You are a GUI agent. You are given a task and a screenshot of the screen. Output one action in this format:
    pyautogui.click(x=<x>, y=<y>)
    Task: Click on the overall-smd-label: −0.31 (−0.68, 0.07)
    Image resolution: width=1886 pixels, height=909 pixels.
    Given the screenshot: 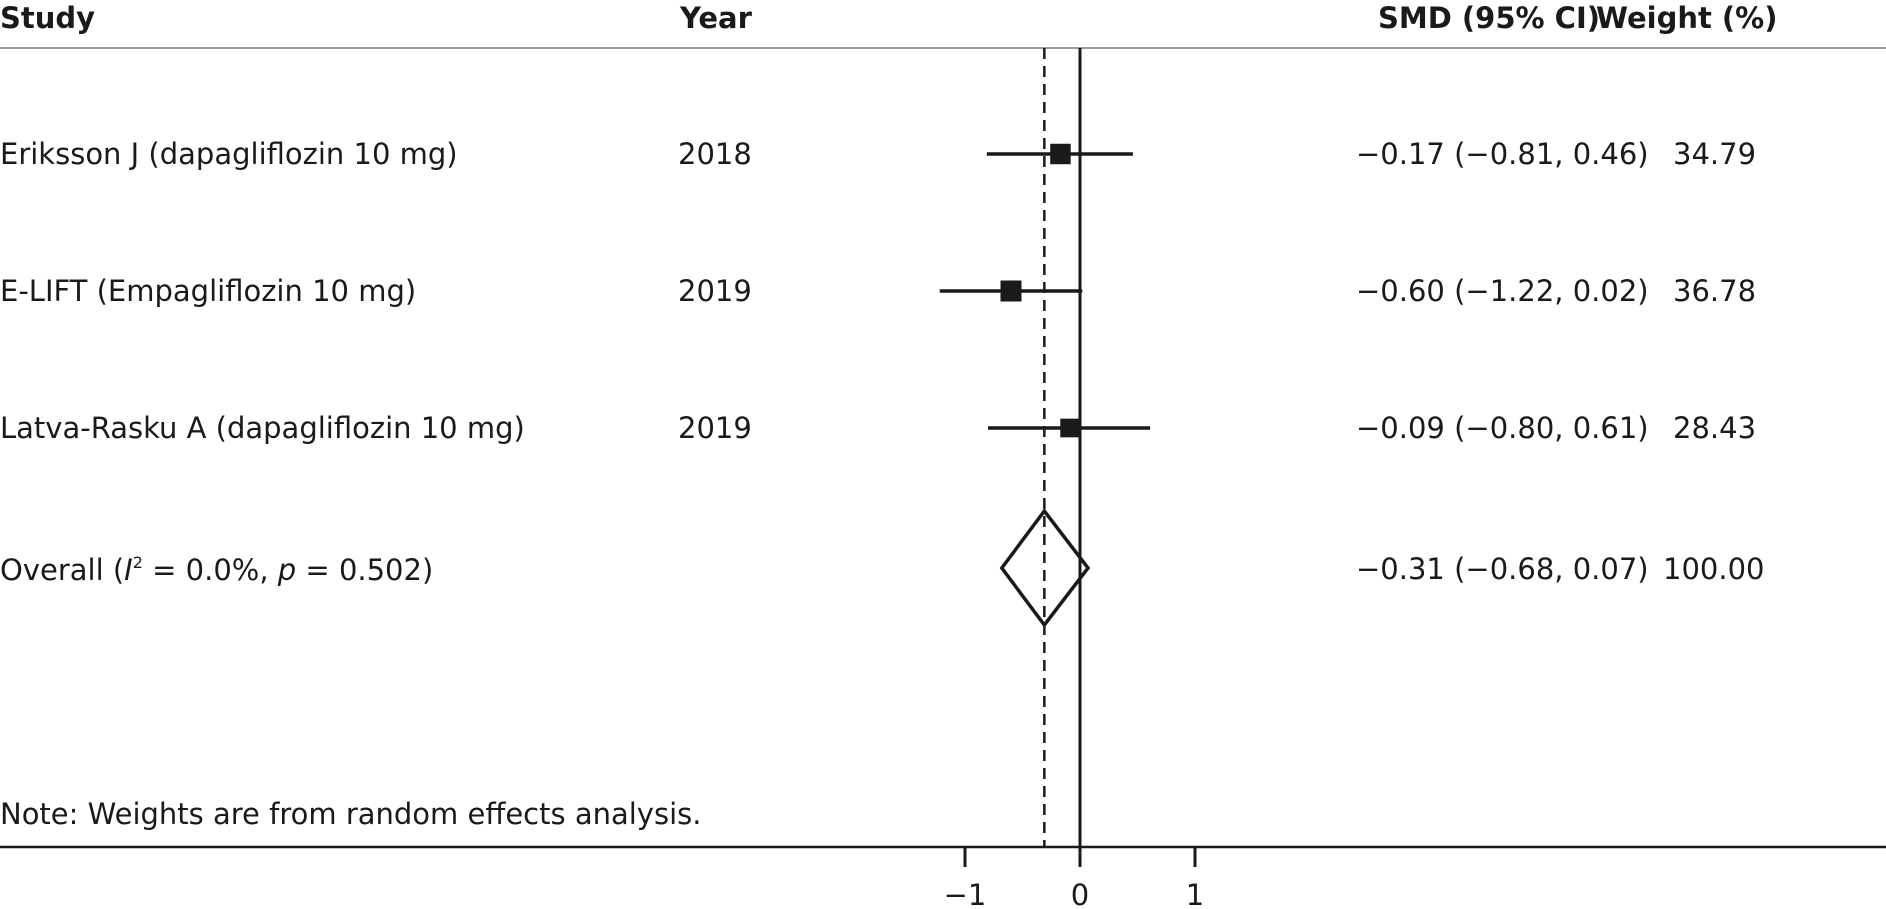 What is the action you would take?
    pyautogui.click(x=1502, y=569)
    